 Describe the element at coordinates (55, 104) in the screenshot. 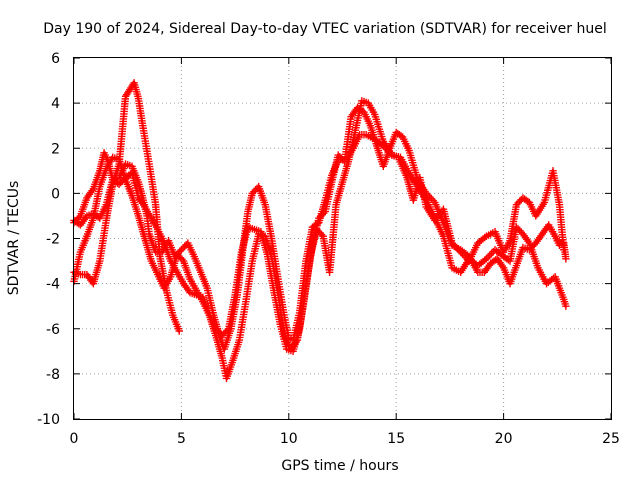

I see `y-tick-label: 4` at that location.